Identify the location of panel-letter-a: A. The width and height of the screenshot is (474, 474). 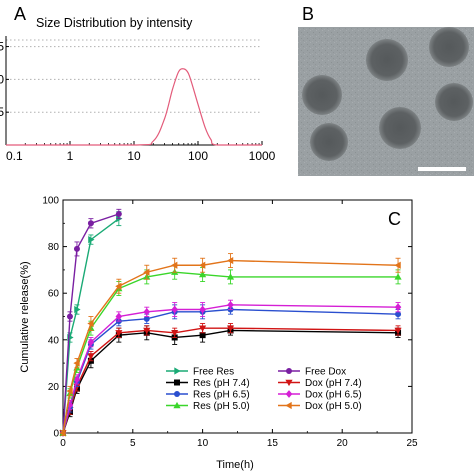
(20, 14).